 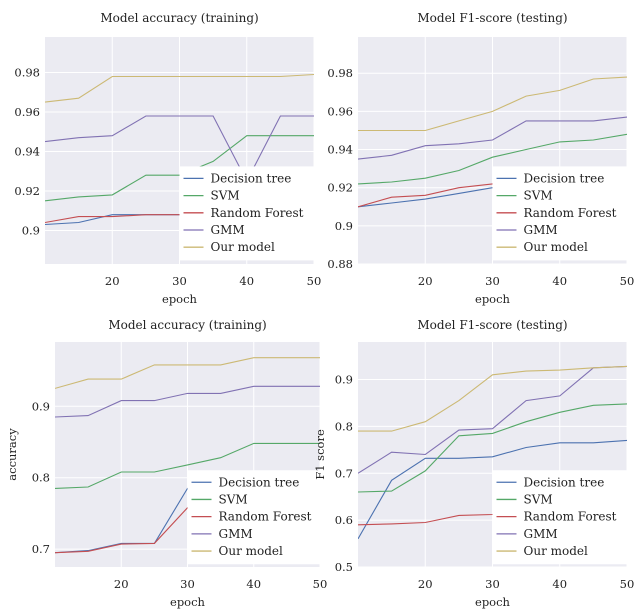 What do you see at coordinates (320, 454) in the screenshot?
I see `y-axis-label: F1 score` at bounding box center [320, 454].